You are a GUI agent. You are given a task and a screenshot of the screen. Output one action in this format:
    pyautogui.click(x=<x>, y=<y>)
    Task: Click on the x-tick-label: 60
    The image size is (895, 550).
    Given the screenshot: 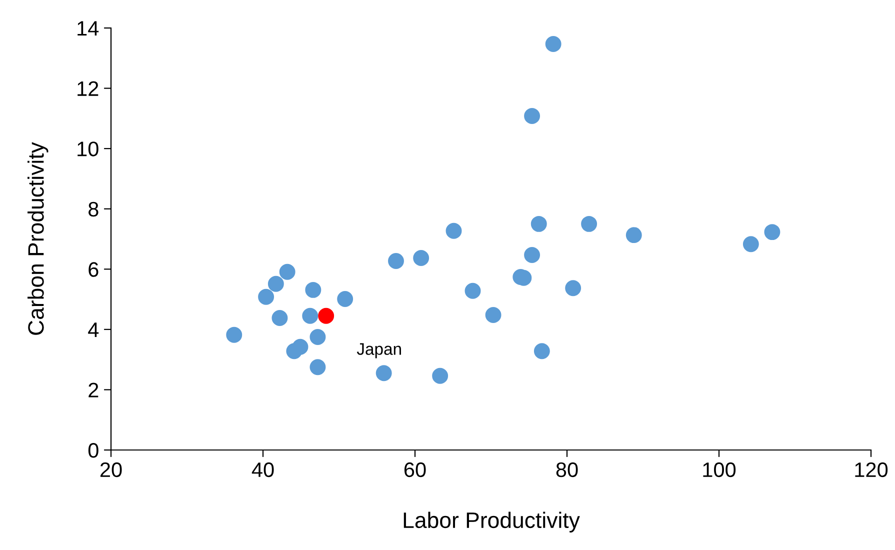 What is the action you would take?
    pyautogui.click(x=415, y=470)
    